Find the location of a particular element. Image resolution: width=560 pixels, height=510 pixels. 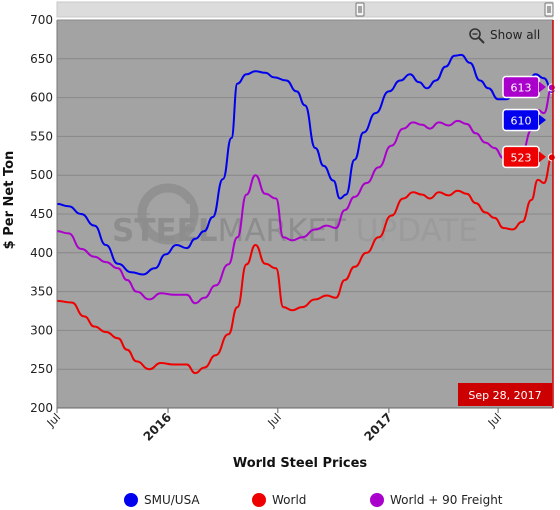

magnifier-zoom-out-icon is located at coordinates (475, 34).